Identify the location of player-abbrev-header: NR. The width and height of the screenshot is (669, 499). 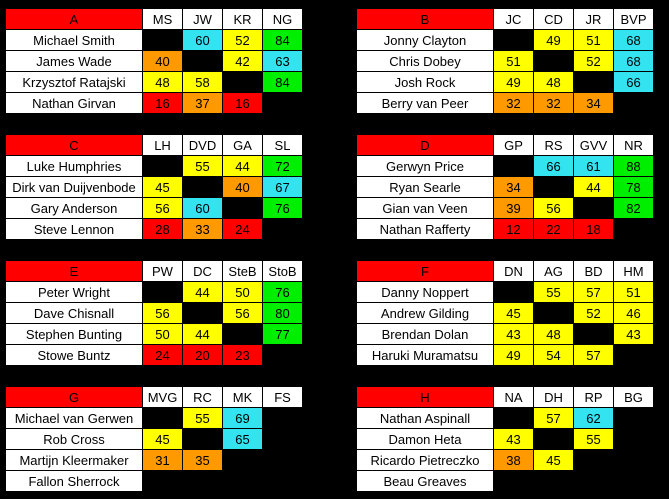
(633, 145).